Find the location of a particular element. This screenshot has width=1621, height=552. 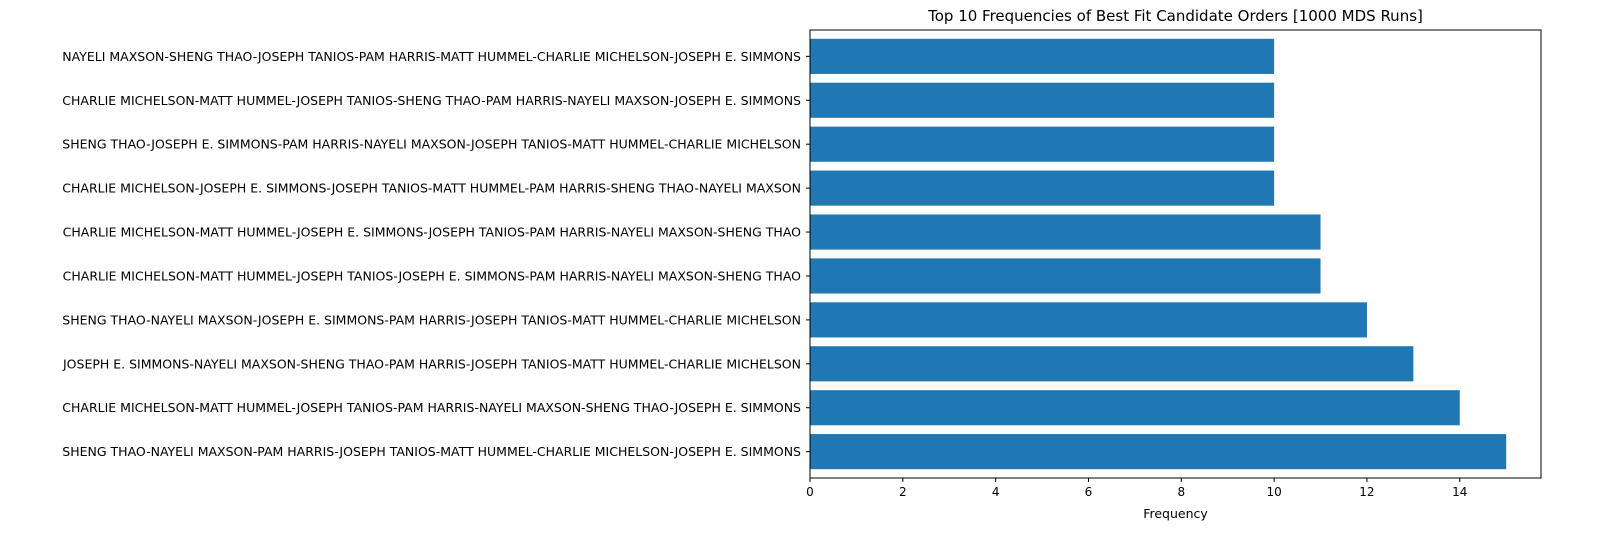

ticks-layer: 0 2 4 6 8 10 12 14 is located at coordinates (1136, 488).